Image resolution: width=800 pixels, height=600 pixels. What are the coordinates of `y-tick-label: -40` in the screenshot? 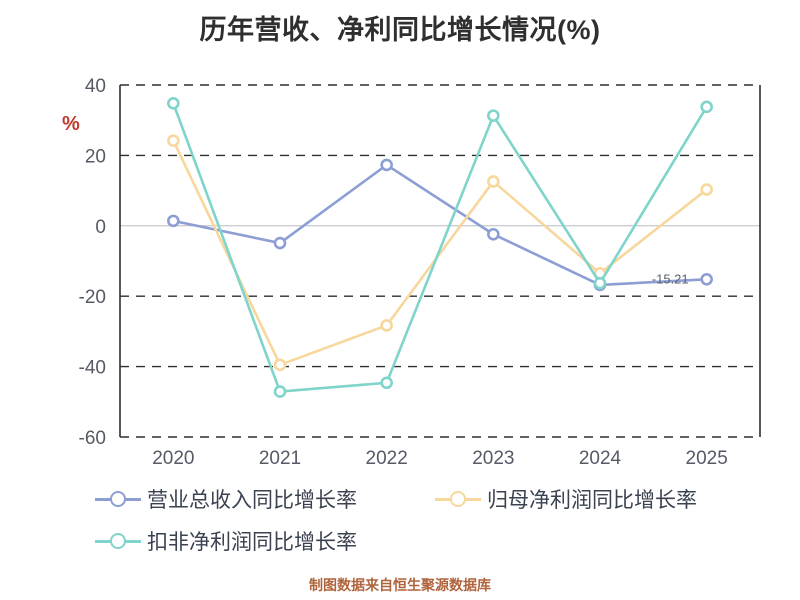 It's located at (92, 368).